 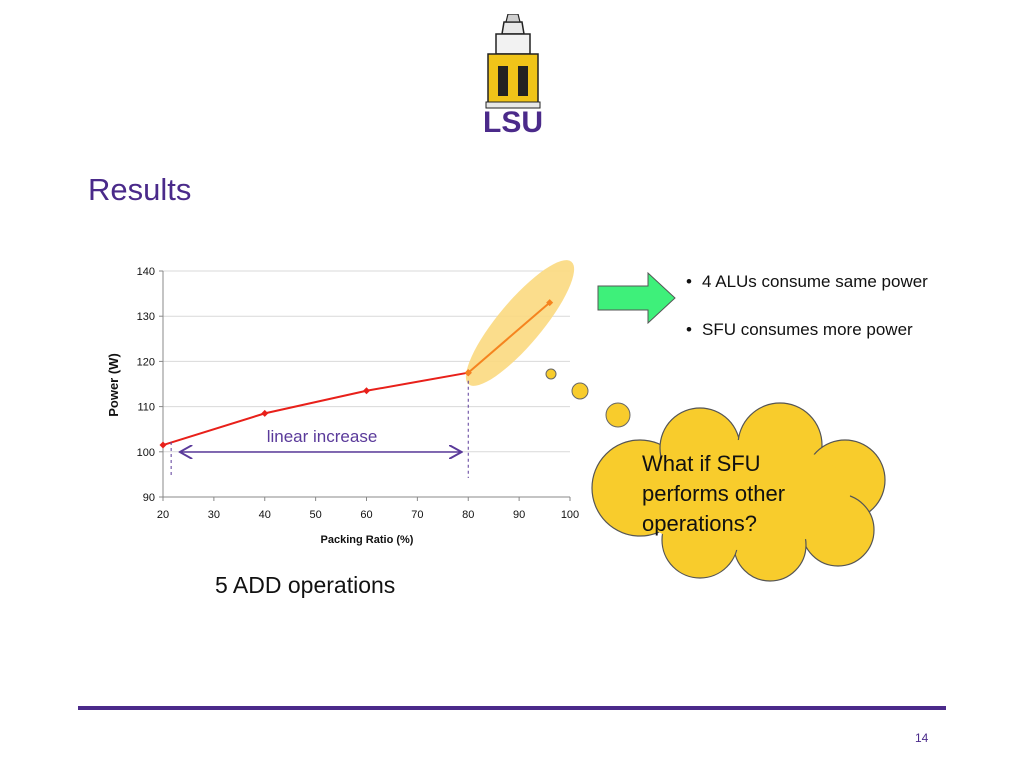 What do you see at coordinates (113, 385) in the screenshot?
I see `y-axis-label: Power (W)` at bounding box center [113, 385].